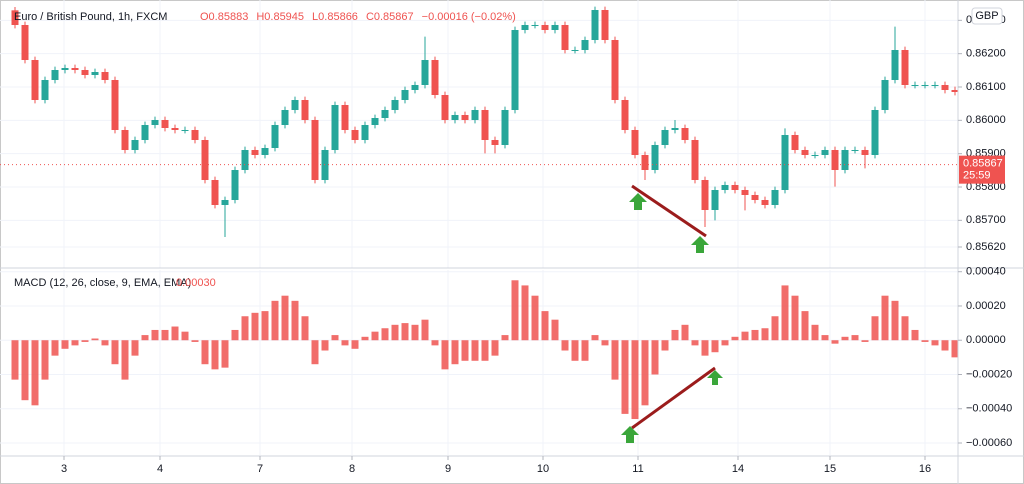  Describe the element at coordinates (672, 313) in the screenshot. I see `annotations` at that location.